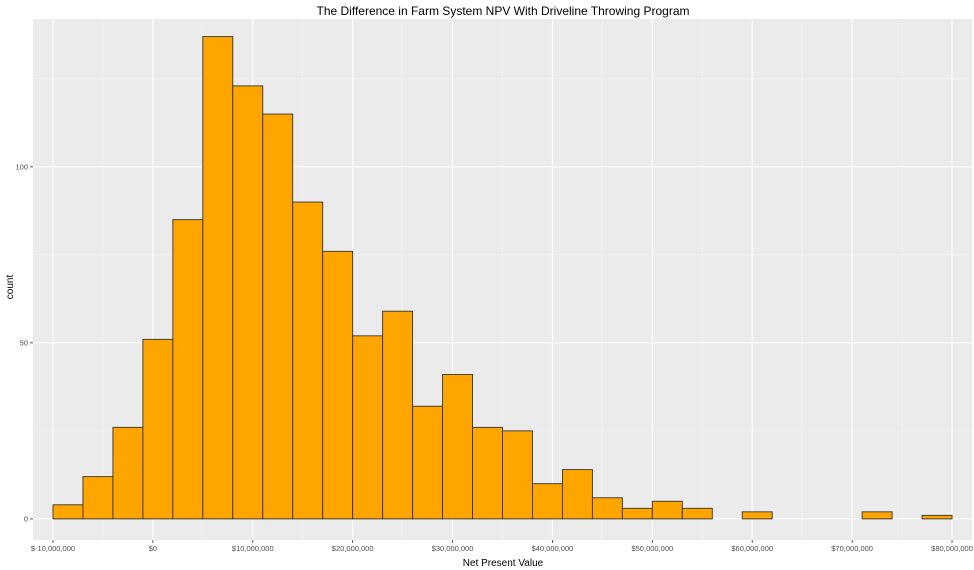  What do you see at coordinates (652, 548) in the screenshot?
I see `x-tick-label: $50,000,000` at bounding box center [652, 548].